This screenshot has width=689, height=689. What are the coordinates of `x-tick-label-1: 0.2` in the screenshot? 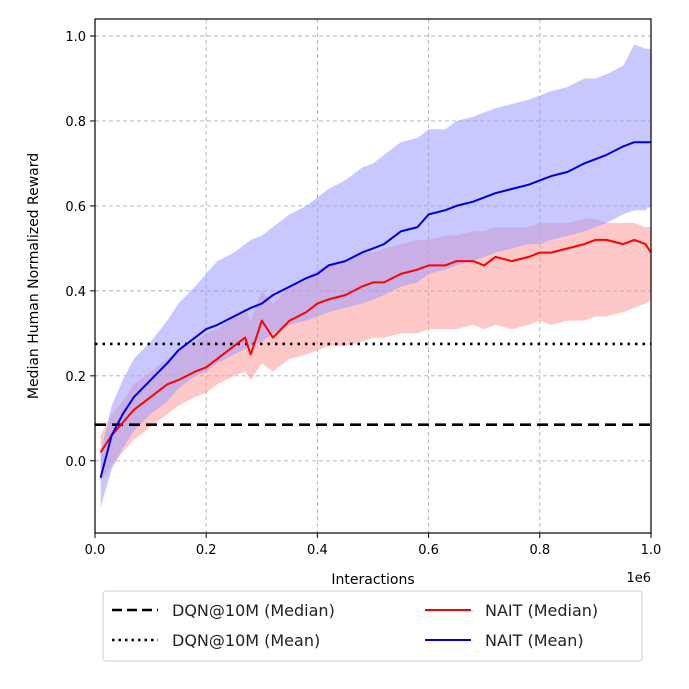 It's located at (206, 550).